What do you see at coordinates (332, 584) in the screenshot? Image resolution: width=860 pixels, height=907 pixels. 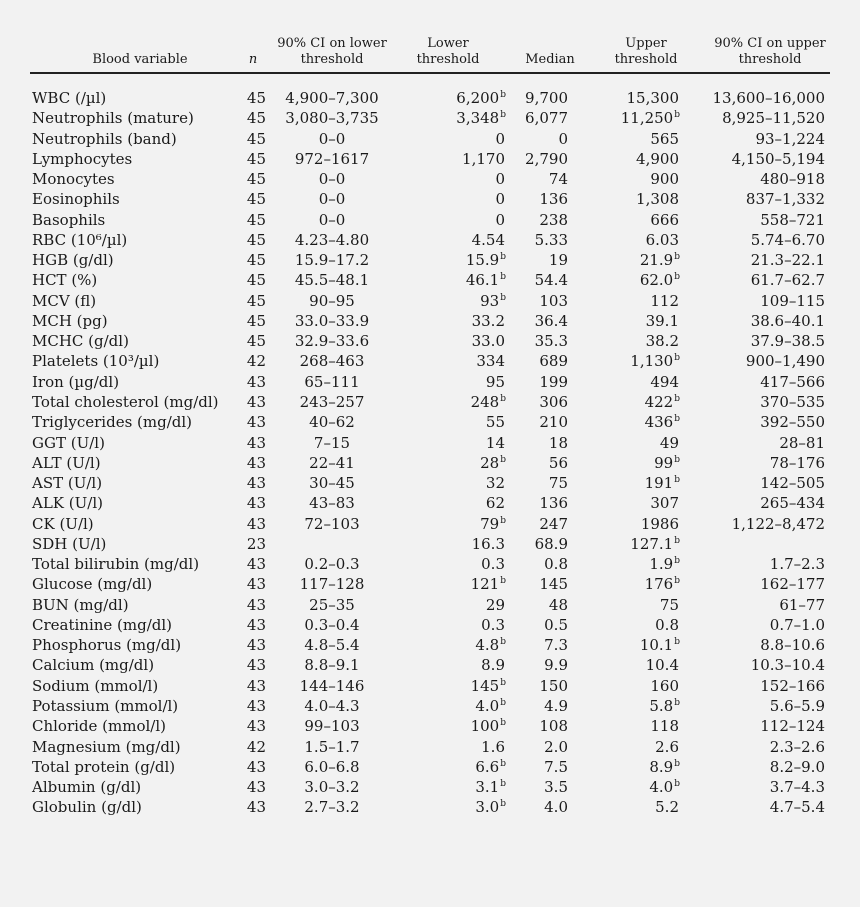 I see `cell-lower-ci: 117–128` at bounding box center [332, 584].